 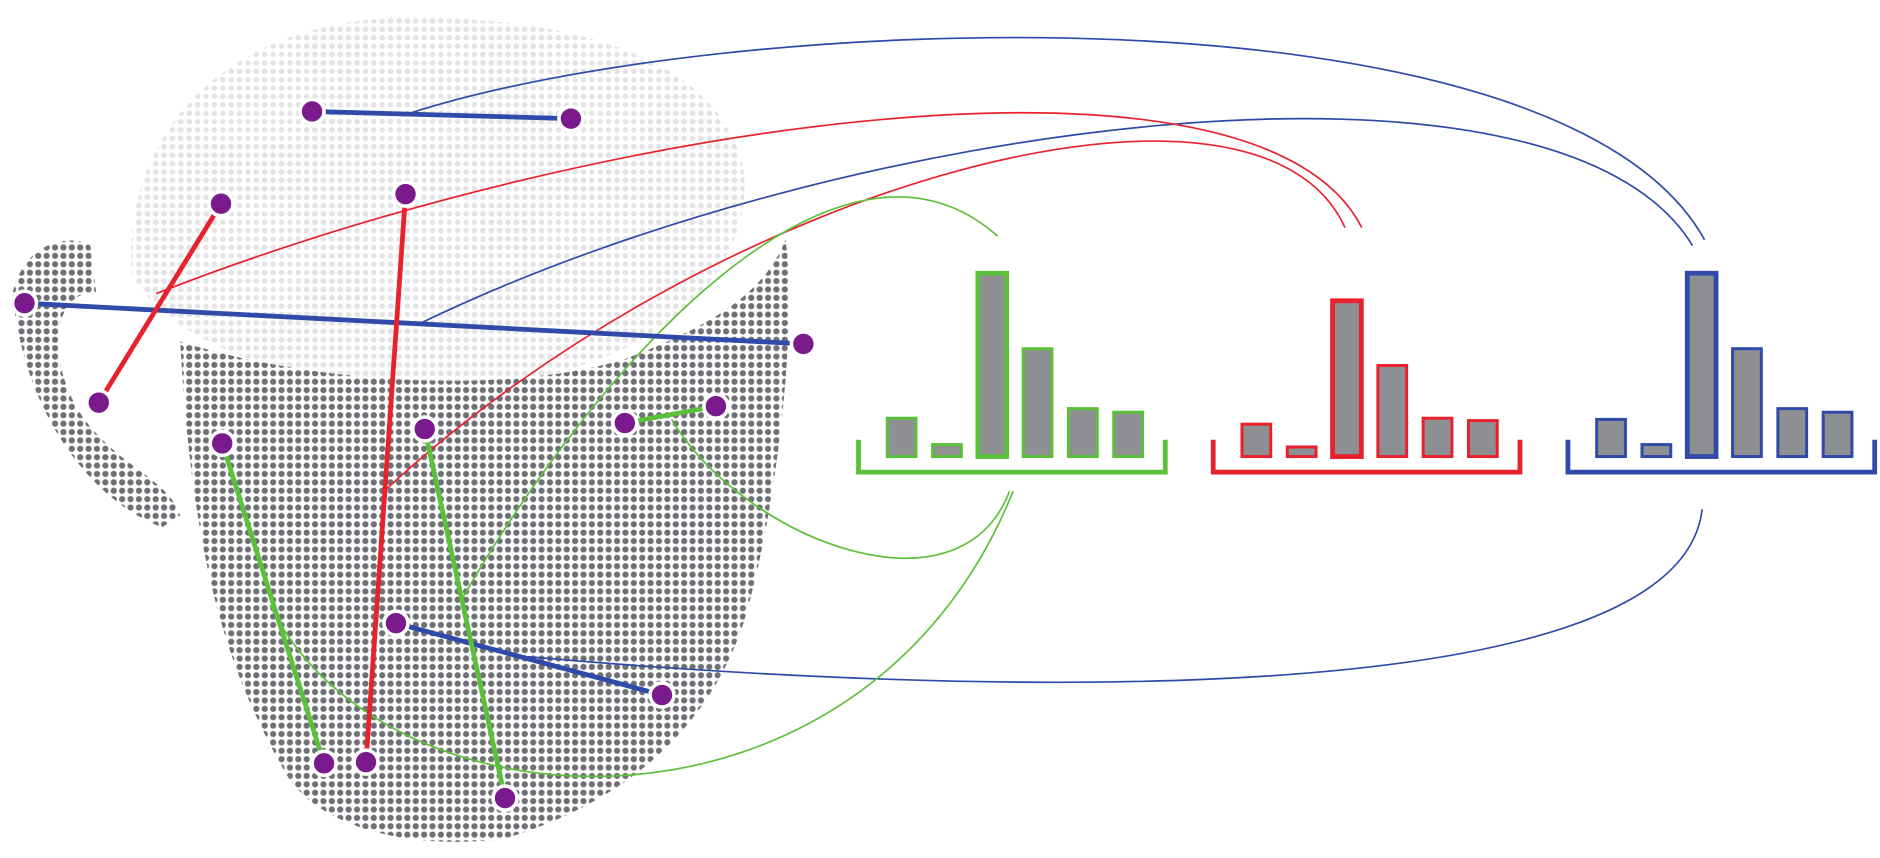 What do you see at coordinates (1115, 596) in the screenshot?
I see `blue-curve` at bounding box center [1115, 596].